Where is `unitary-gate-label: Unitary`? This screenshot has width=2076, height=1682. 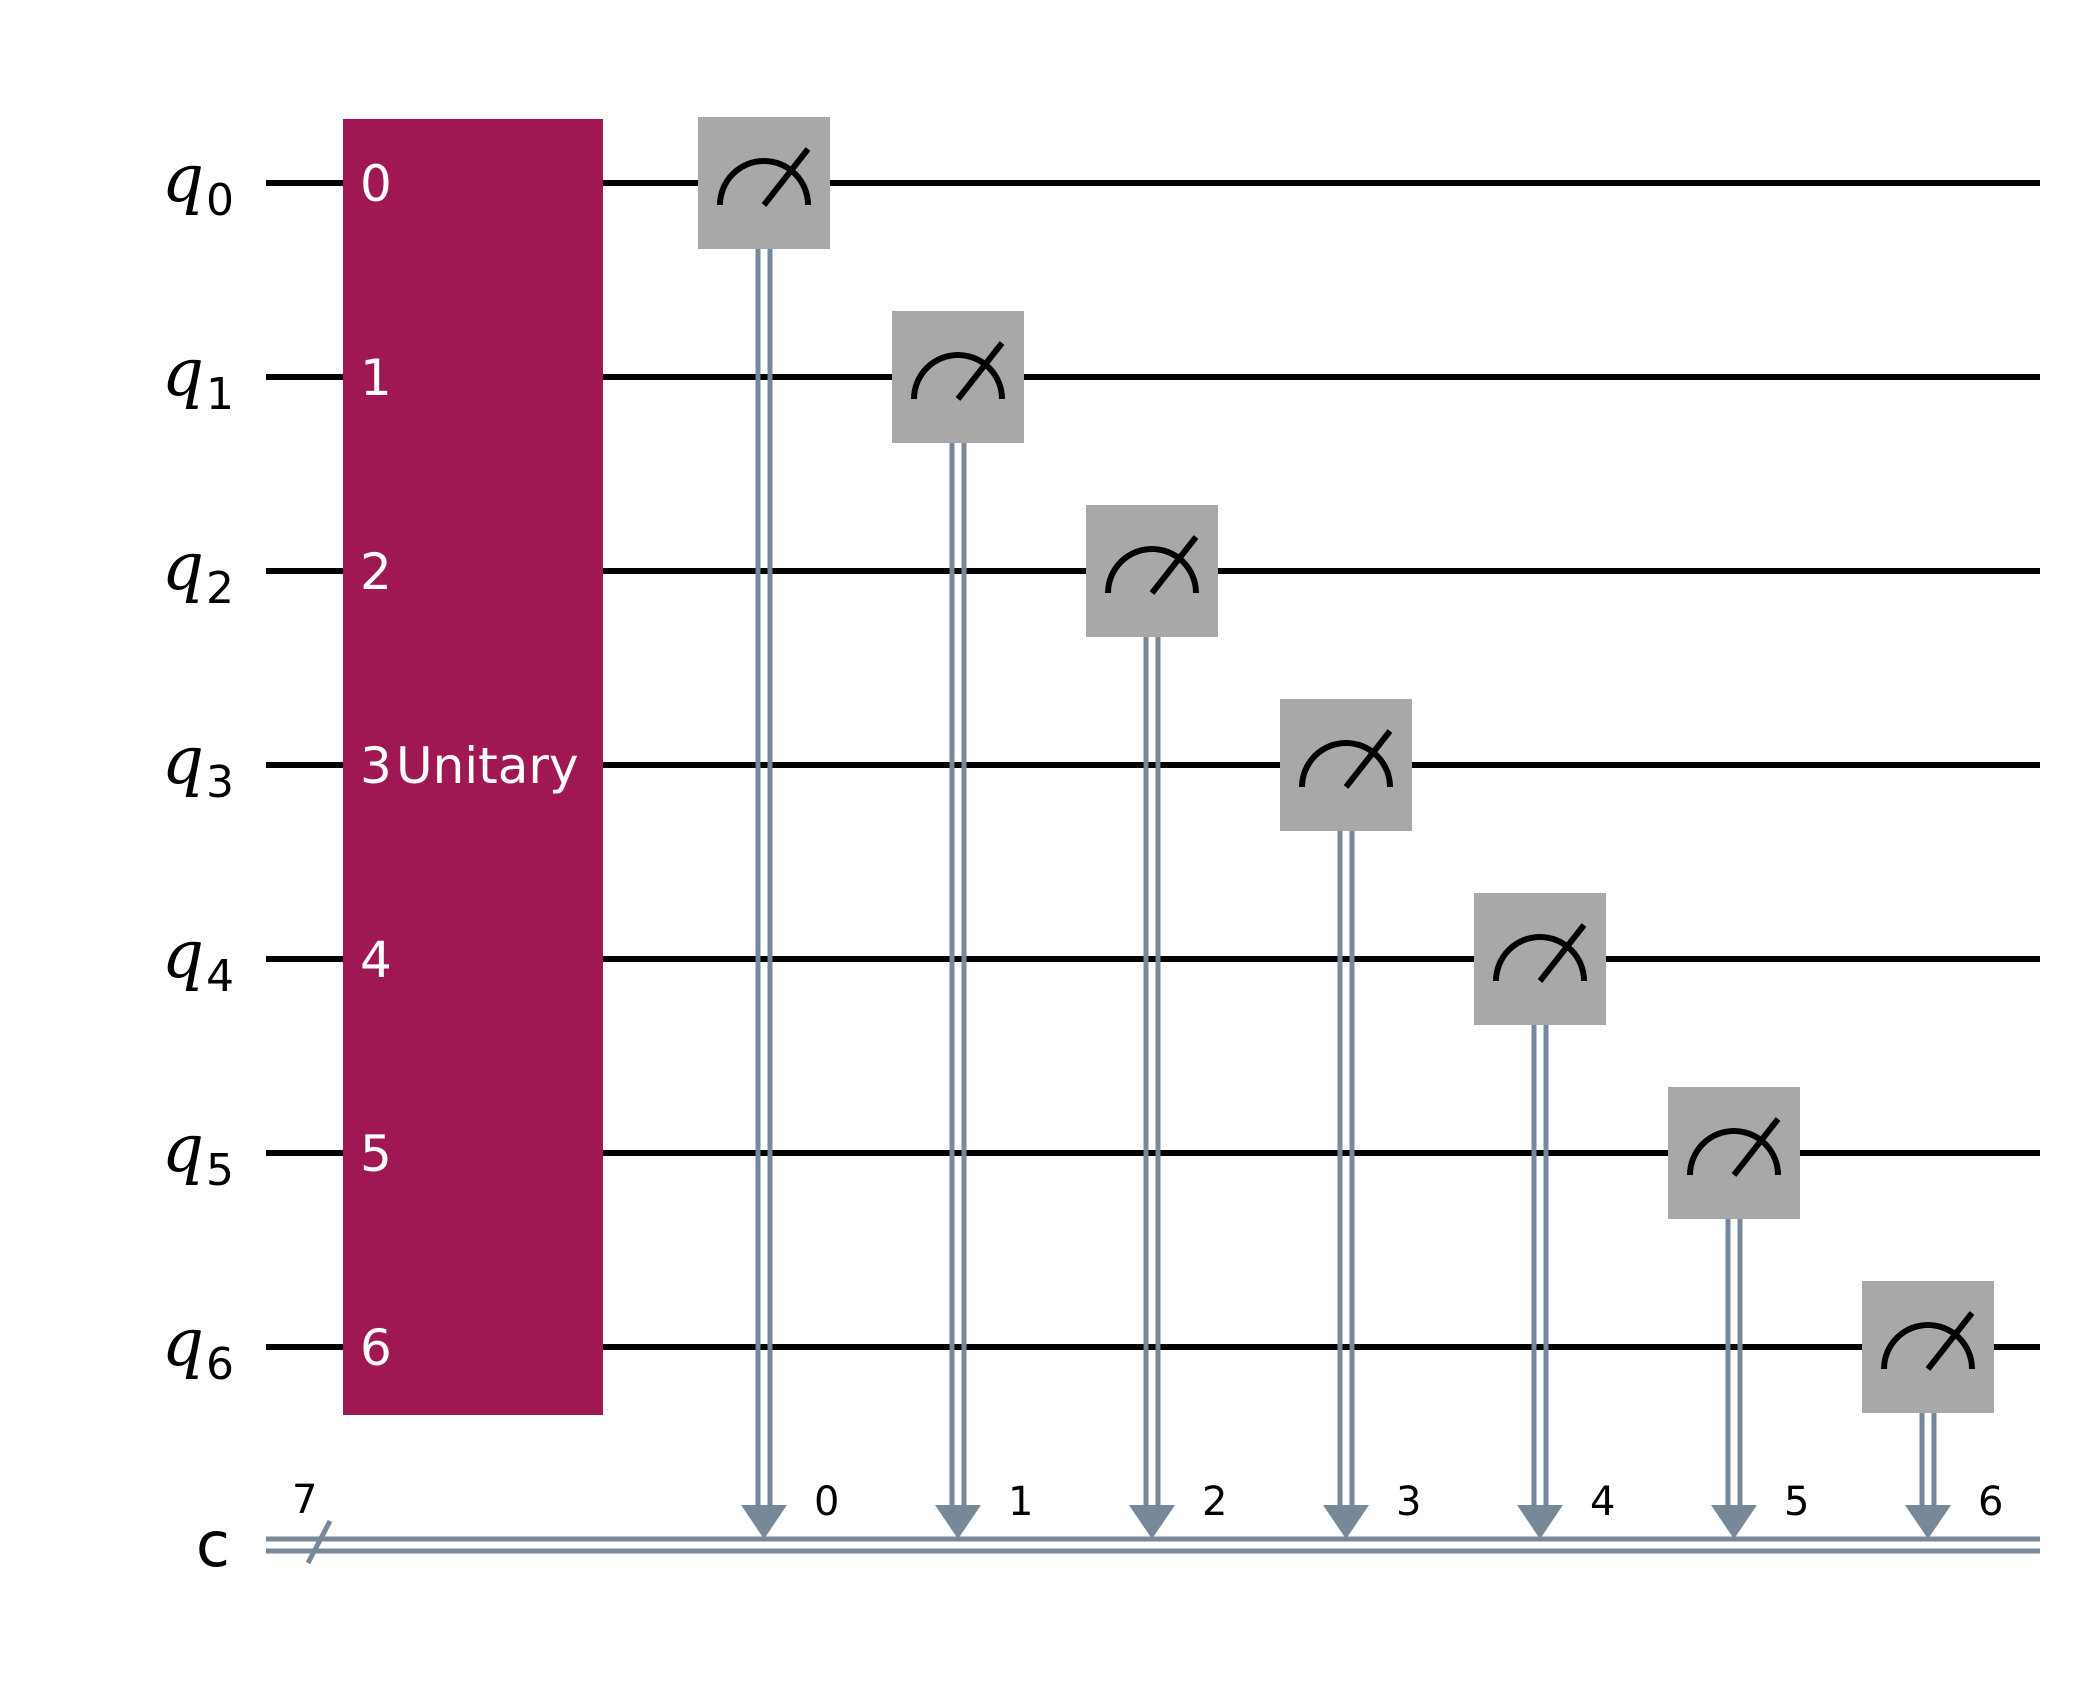 unitary-gate-label: Unitary is located at coordinates (487, 766).